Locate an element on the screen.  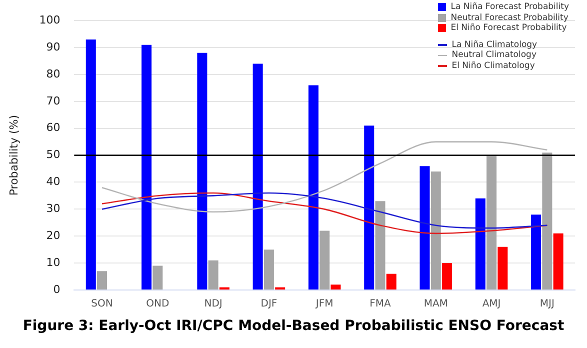
x-tick-label: FMA is located at coordinates (381, 304).